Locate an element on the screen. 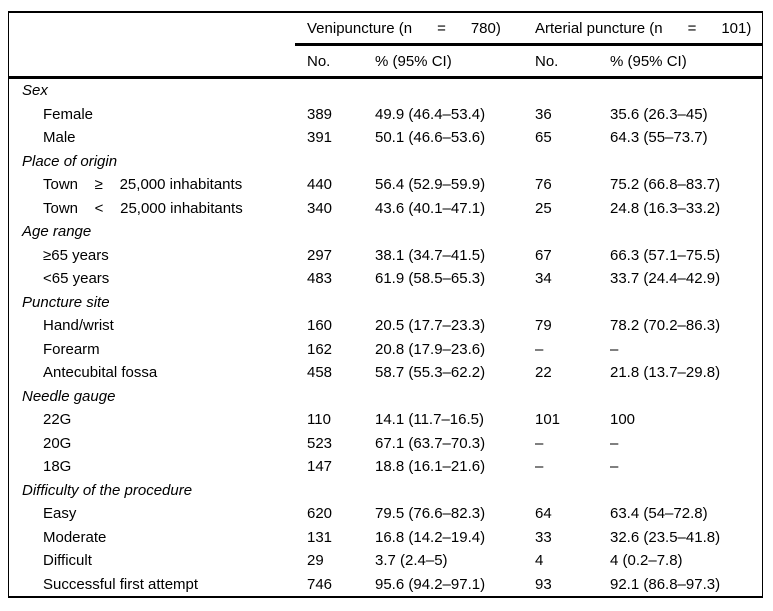 This screenshot has height=611, width=773. venipuncture-pct-ci-cell: 67.1 (63.7–70.3) is located at coordinates (430, 443).